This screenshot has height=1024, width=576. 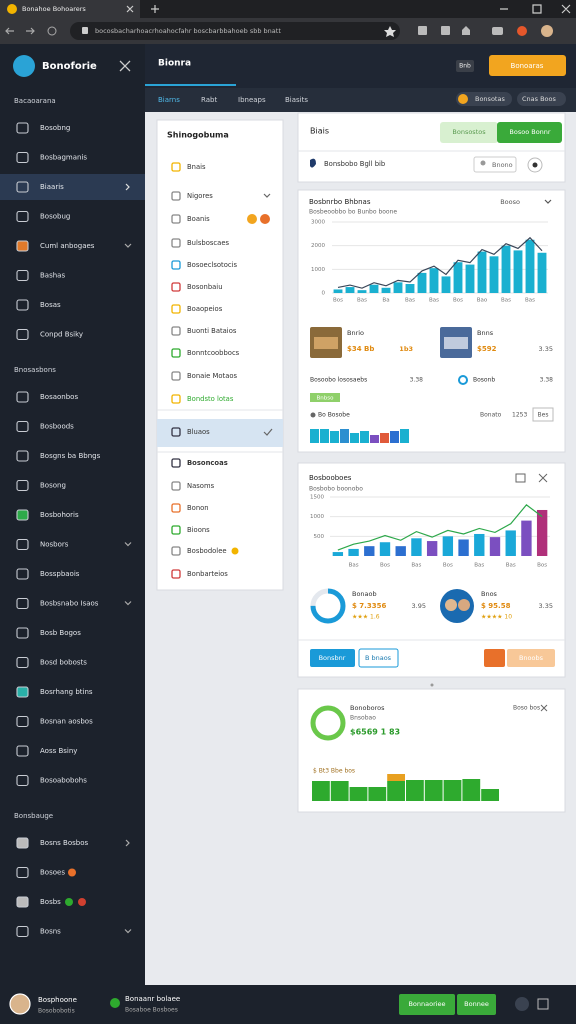 What do you see at coordinates (378, 658) in the screenshot?
I see `button-outline` at bounding box center [378, 658].